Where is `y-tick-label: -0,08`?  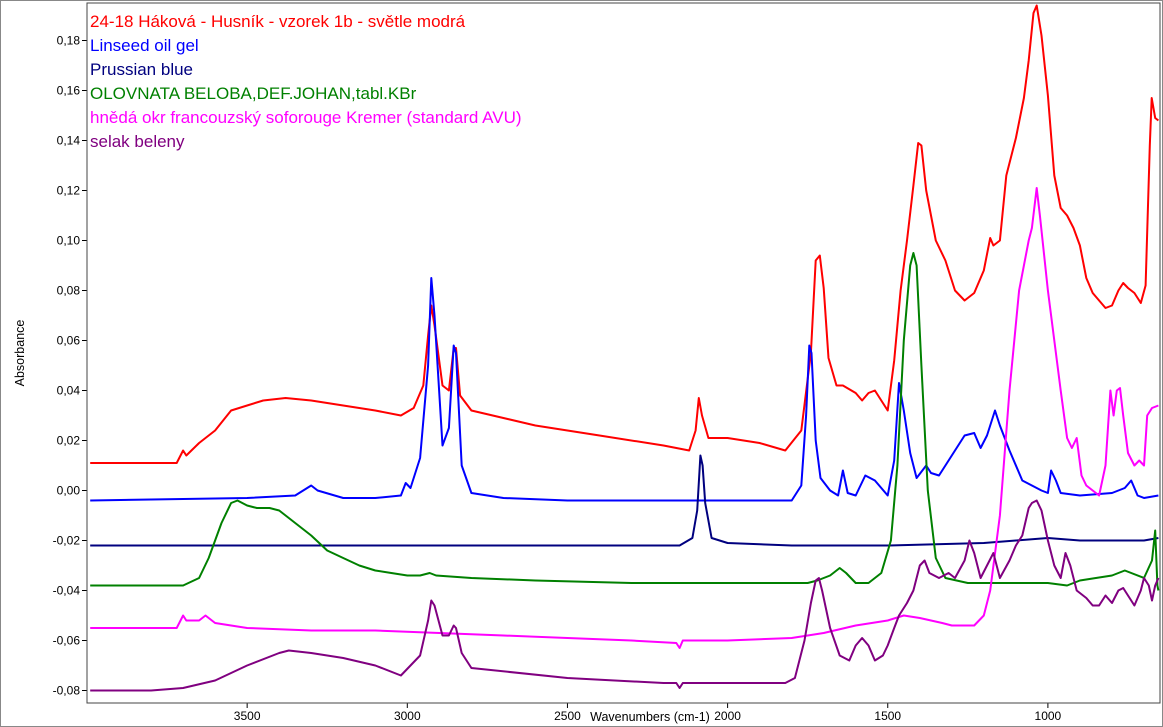
y-tick-label: -0,08 is located at coordinates (67, 691).